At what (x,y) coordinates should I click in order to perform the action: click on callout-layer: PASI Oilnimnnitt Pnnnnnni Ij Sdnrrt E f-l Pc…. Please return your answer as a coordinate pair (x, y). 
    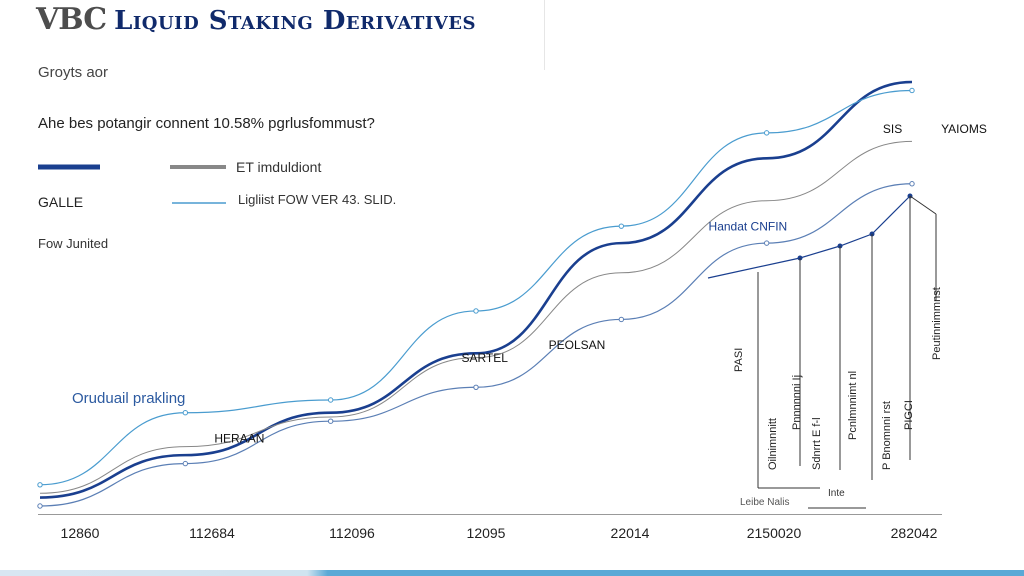
    Looking at the image, I should click on (825, 351).